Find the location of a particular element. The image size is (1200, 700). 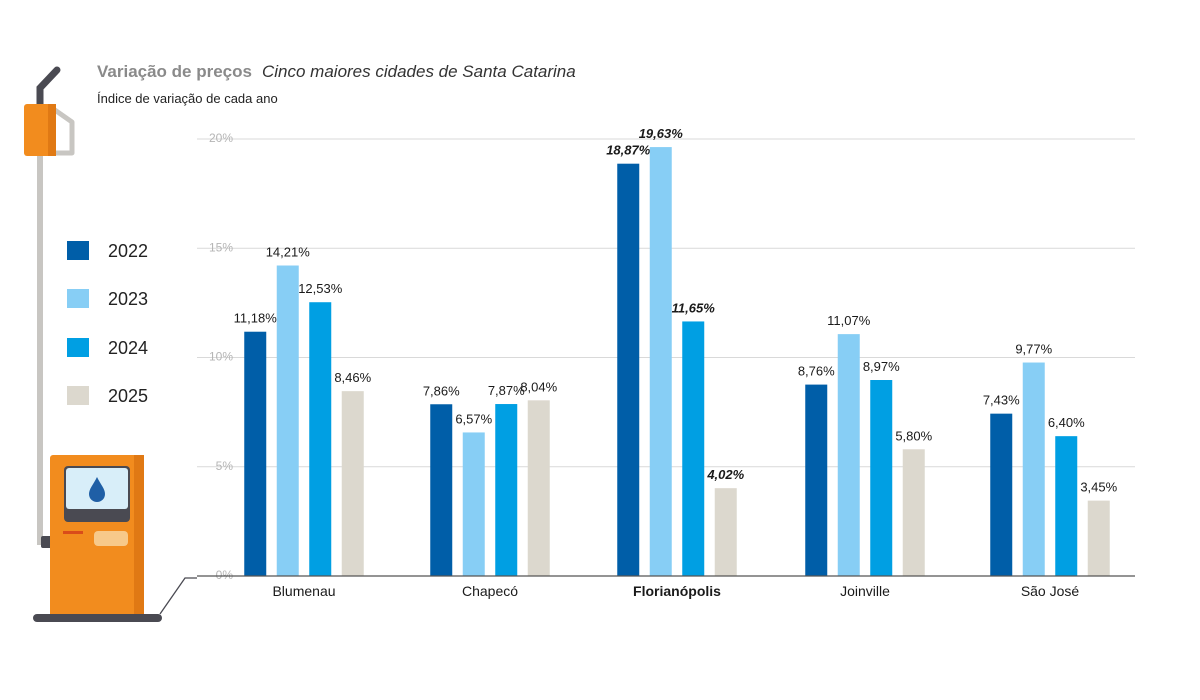

legend-label-2022: 2022 is located at coordinates (128, 251).